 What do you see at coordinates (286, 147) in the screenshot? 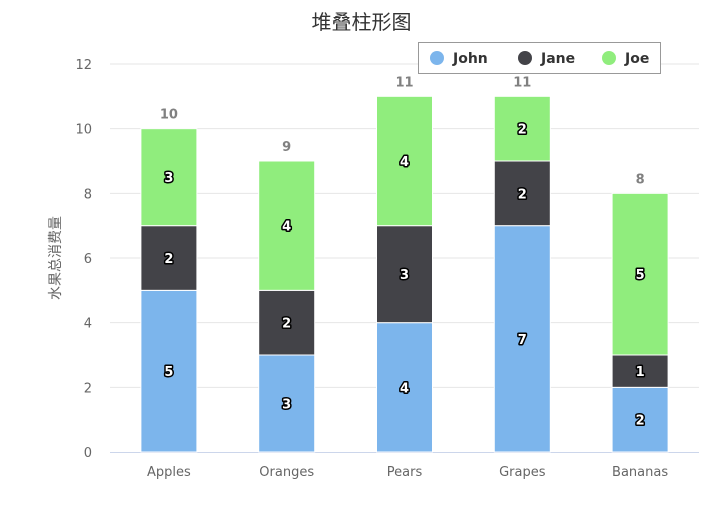
I see `total-label: 9` at bounding box center [286, 147].